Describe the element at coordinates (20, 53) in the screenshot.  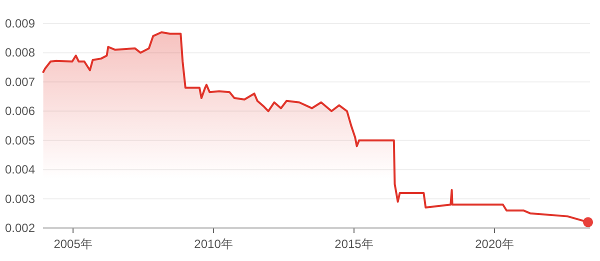
I see `y-tick-label: 0.008` at that location.